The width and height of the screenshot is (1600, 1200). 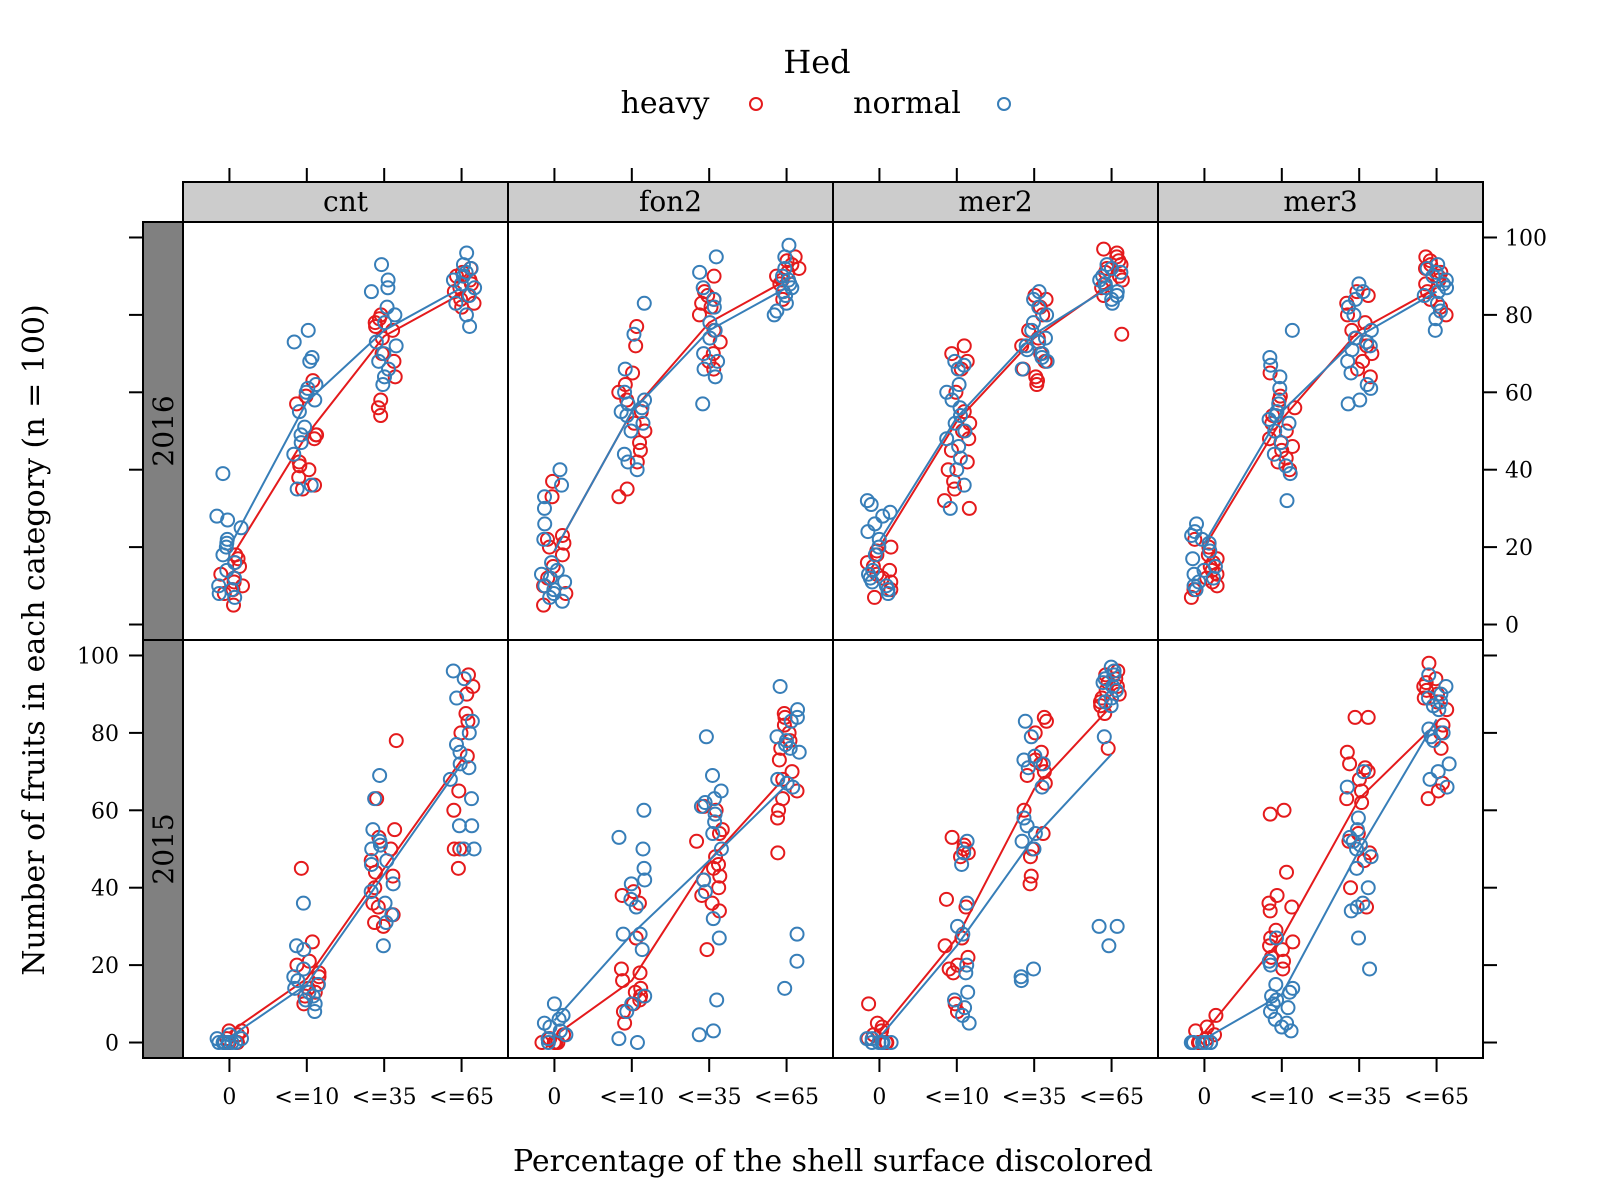 I want to click on row-strips: 2016 2015, so click(x=163, y=640).